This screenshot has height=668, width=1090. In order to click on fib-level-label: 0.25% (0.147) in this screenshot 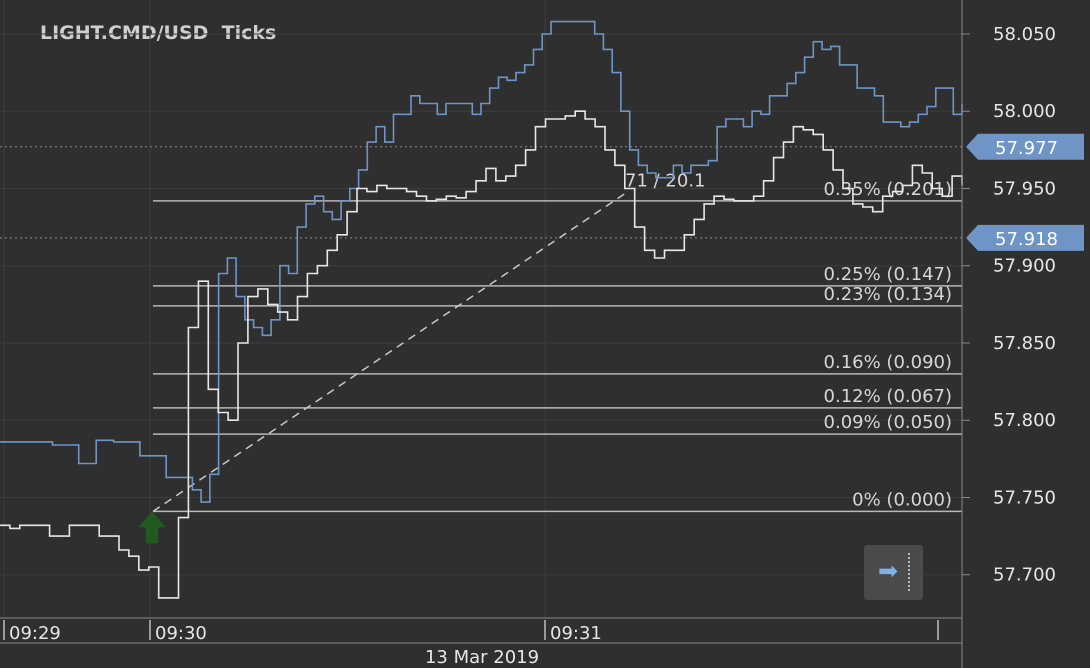, I will do `click(888, 274)`.